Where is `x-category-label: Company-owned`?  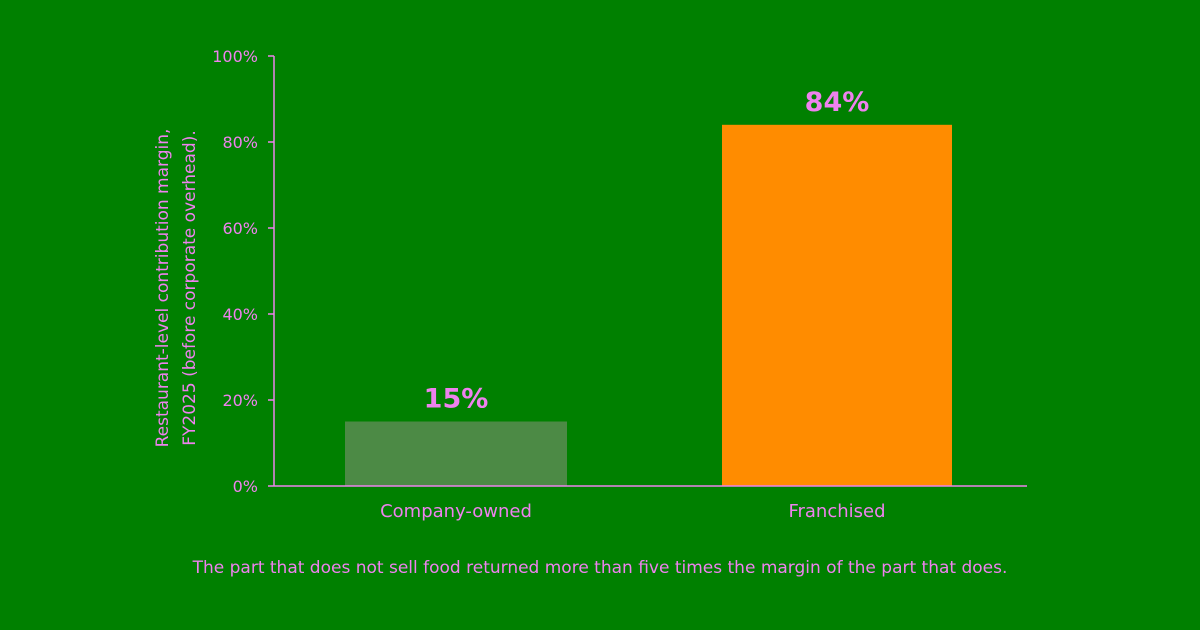 x-category-label: Company-owned is located at coordinates (456, 511).